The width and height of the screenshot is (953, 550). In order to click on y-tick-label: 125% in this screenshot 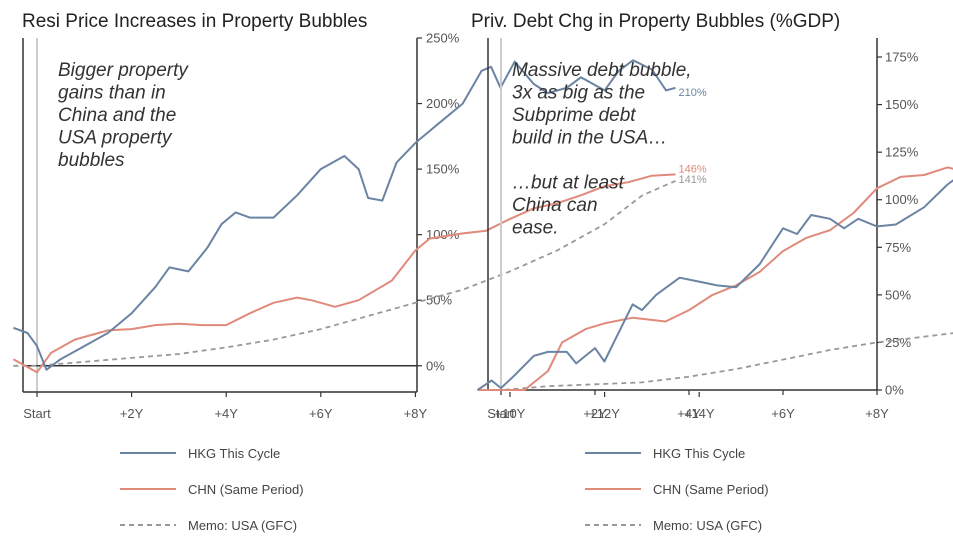, I will do `click(902, 152)`.